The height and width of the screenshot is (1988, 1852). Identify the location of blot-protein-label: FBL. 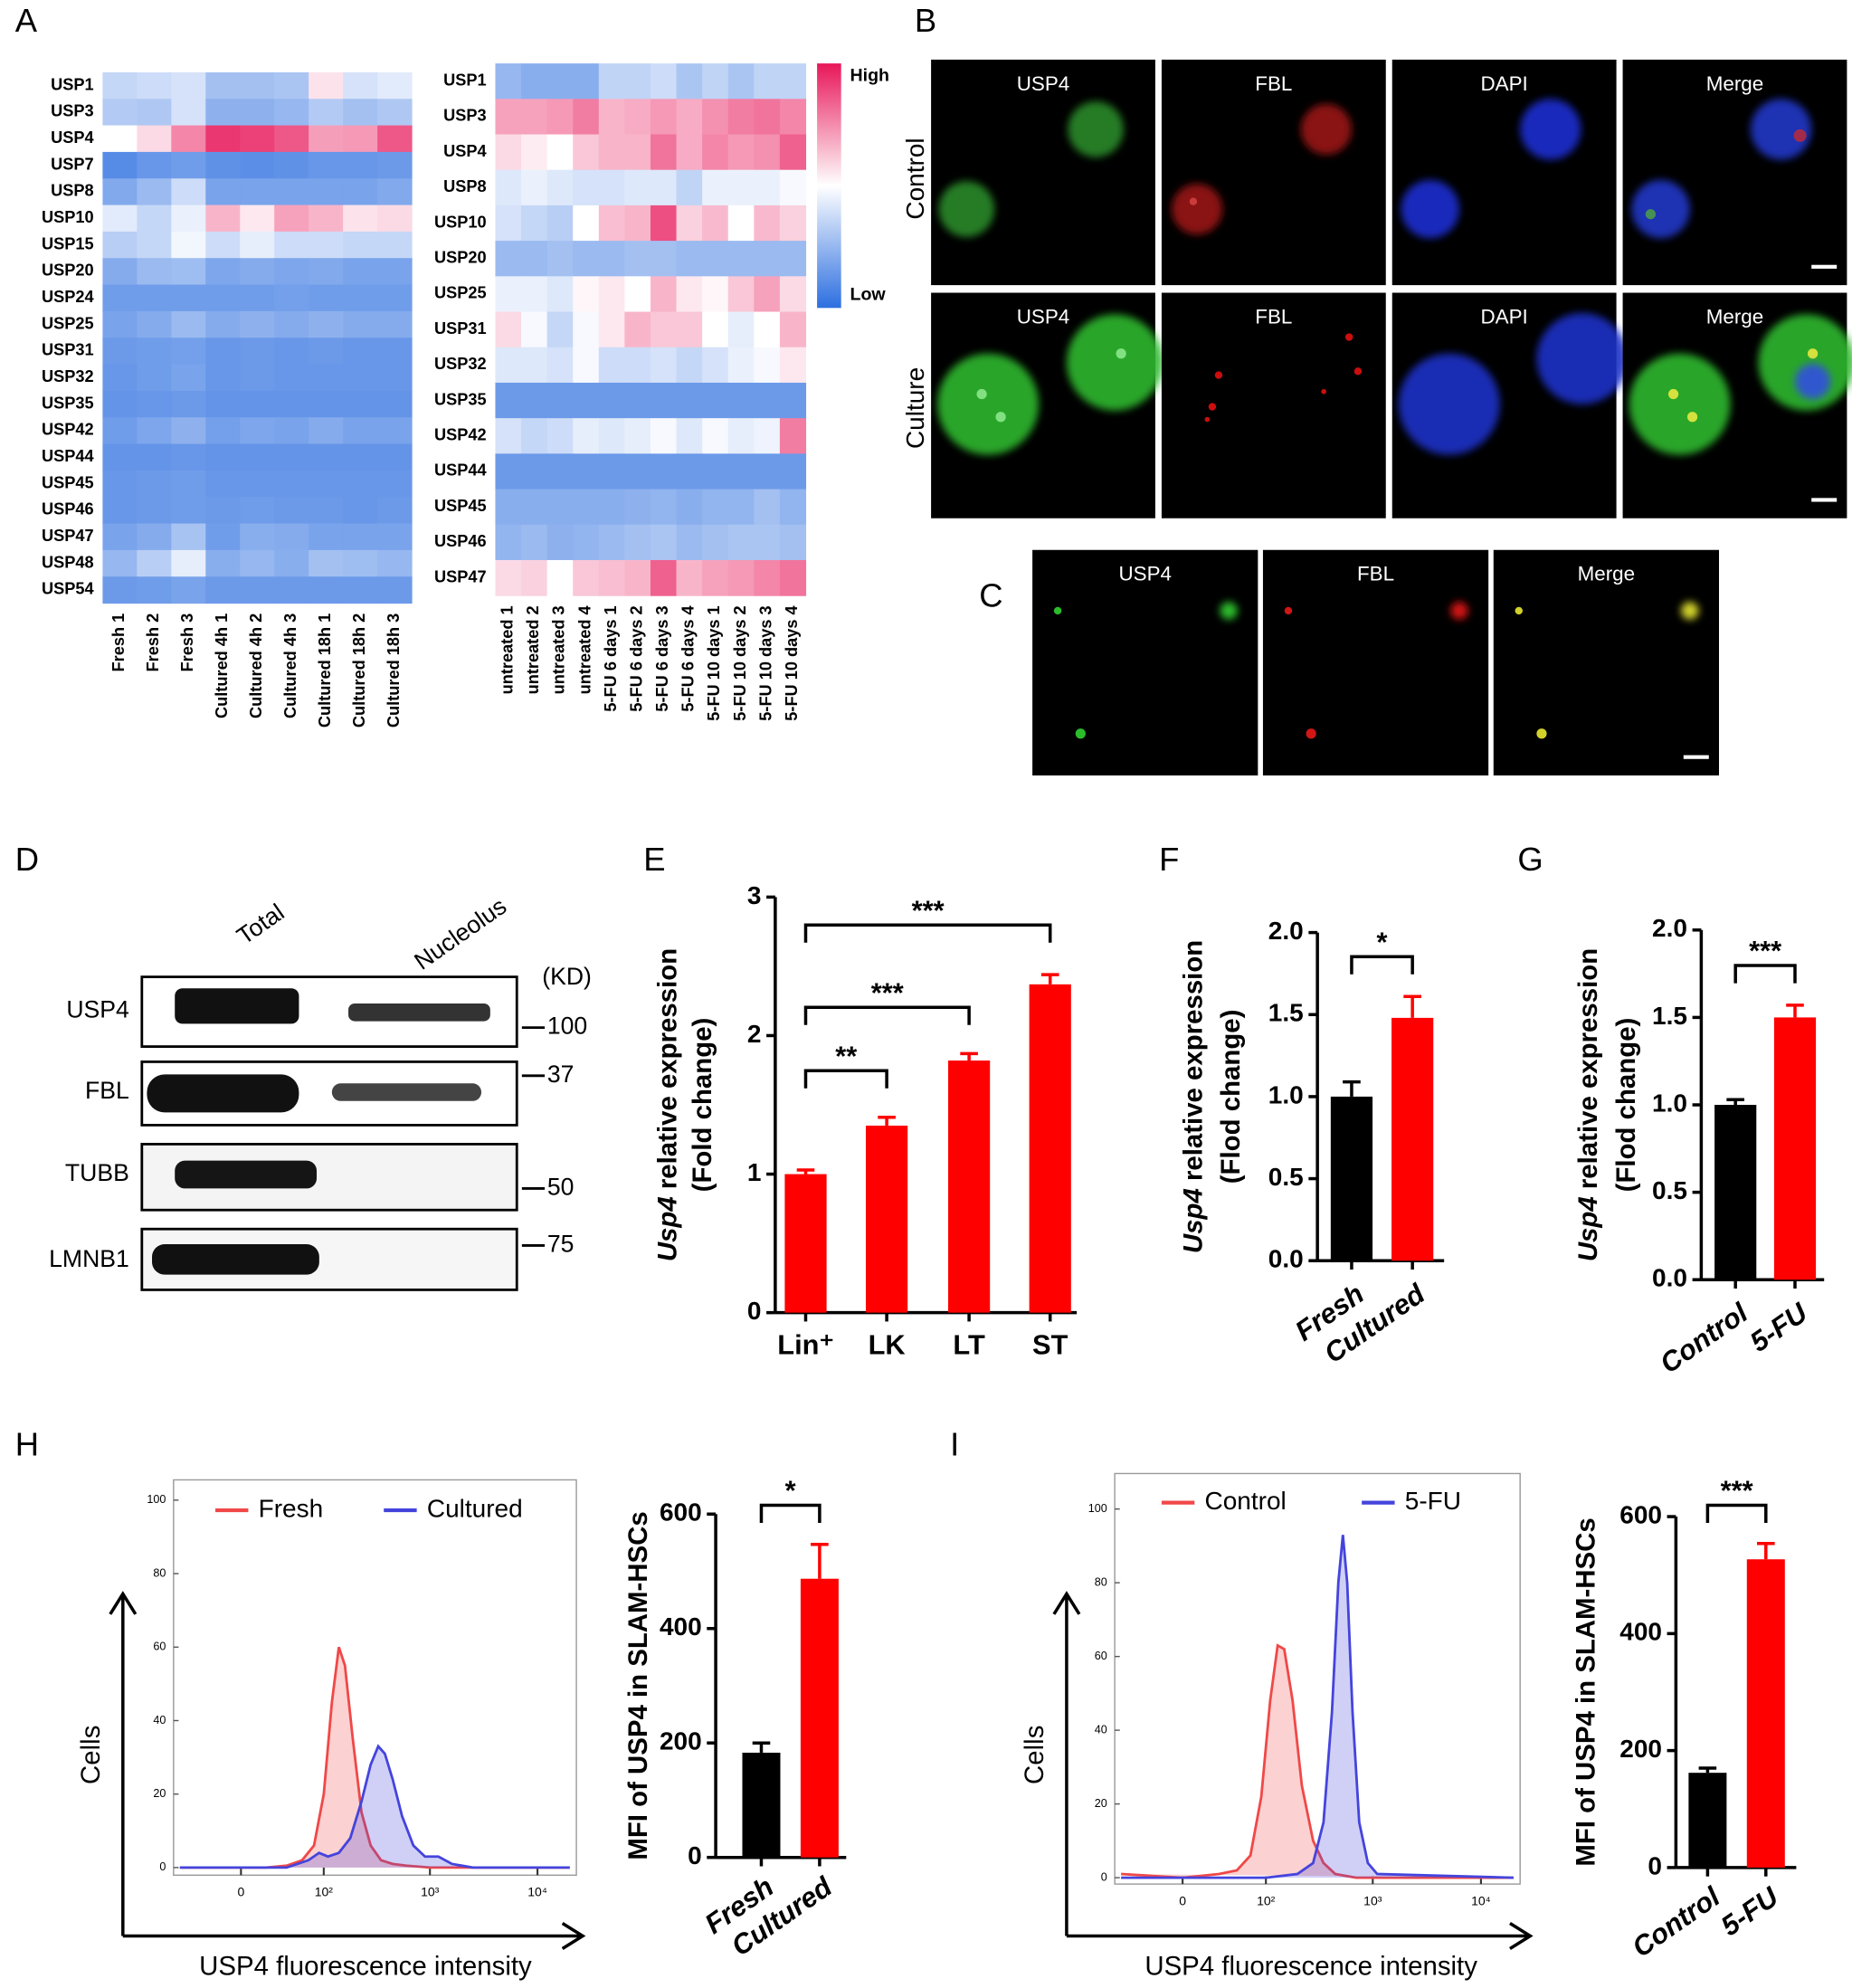
(107, 1090).